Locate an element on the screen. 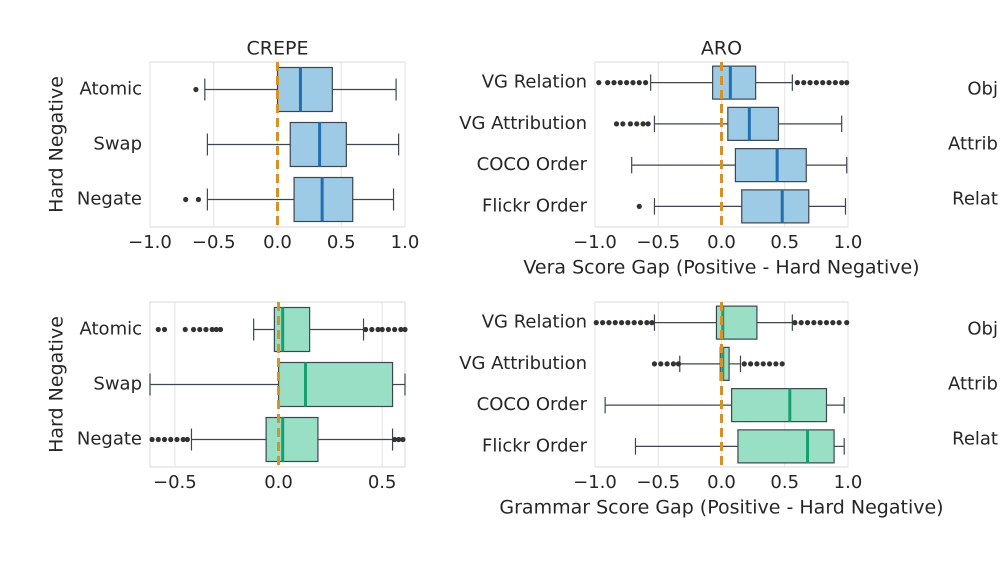 Image resolution: width=1000 pixels, height=563 pixels. y-tick-label: Obj is located at coordinates (982, 329).